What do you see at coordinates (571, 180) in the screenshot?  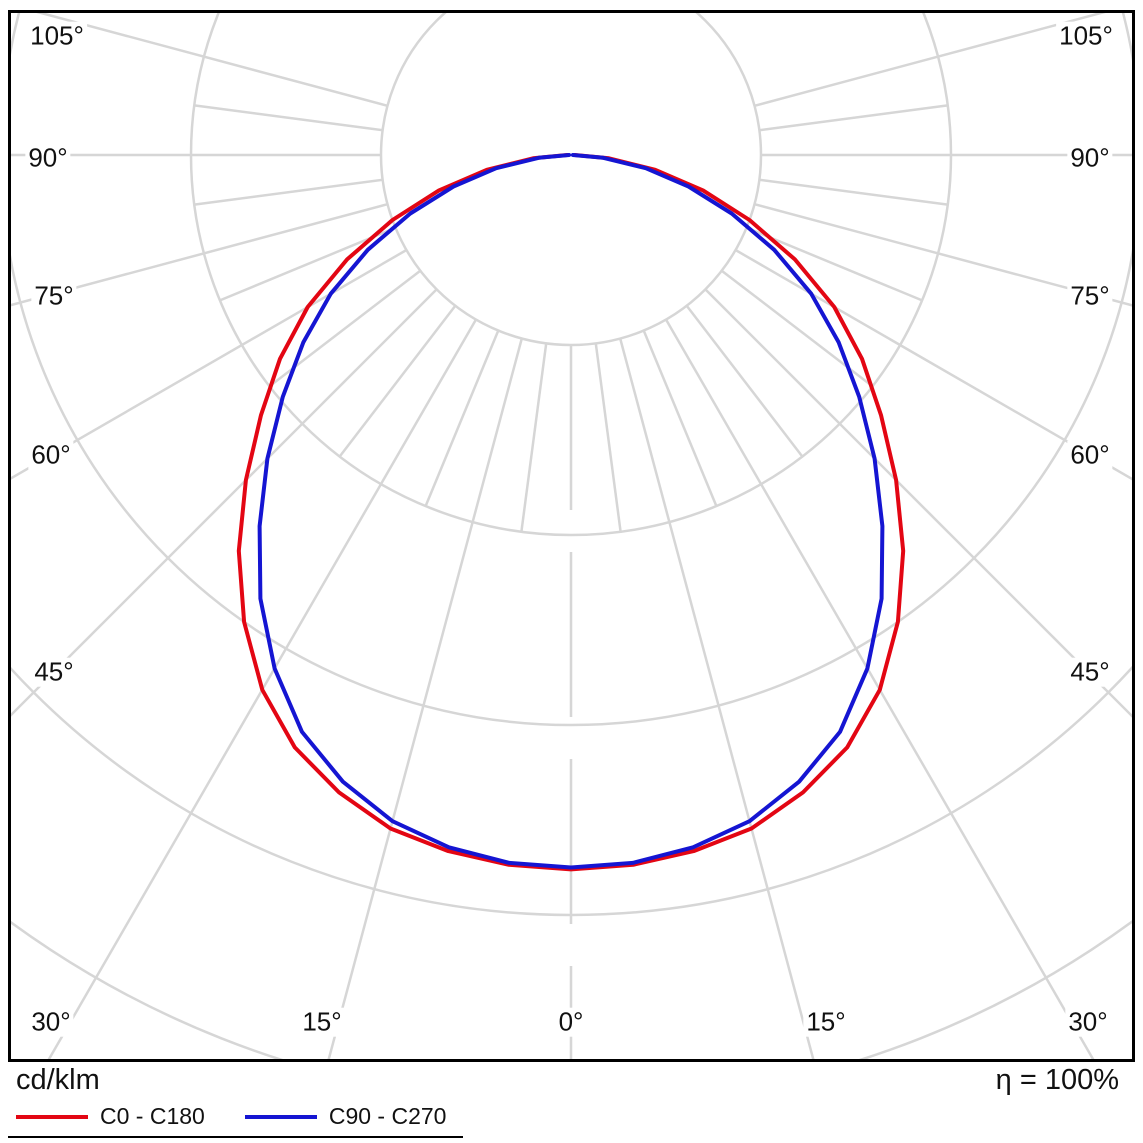 I see `grid-ring` at bounding box center [571, 180].